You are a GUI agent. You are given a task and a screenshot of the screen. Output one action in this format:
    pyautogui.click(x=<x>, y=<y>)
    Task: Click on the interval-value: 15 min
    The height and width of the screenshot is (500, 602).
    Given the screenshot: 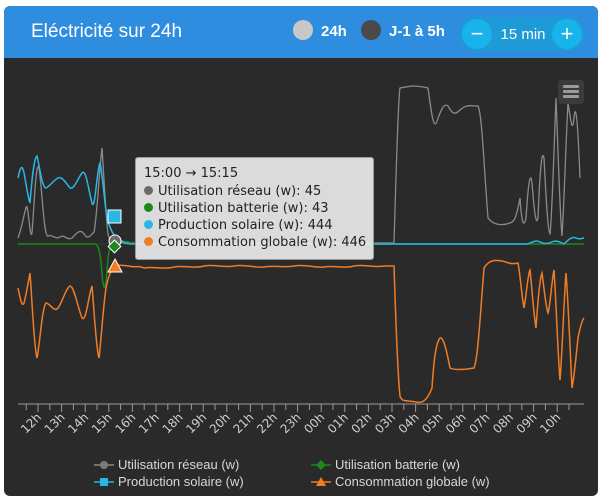 What is the action you would take?
    pyautogui.click(x=523, y=34)
    